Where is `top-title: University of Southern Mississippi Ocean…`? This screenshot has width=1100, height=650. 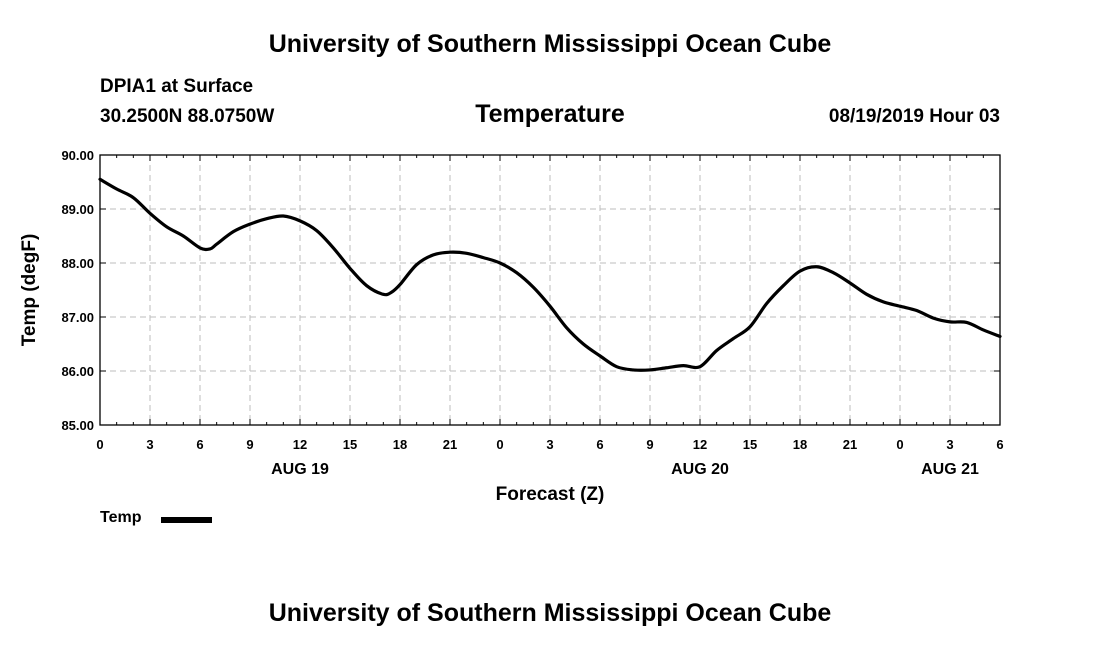 top-title: University of Southern Mississippi Ocean… is located at coordinates (550, 44).